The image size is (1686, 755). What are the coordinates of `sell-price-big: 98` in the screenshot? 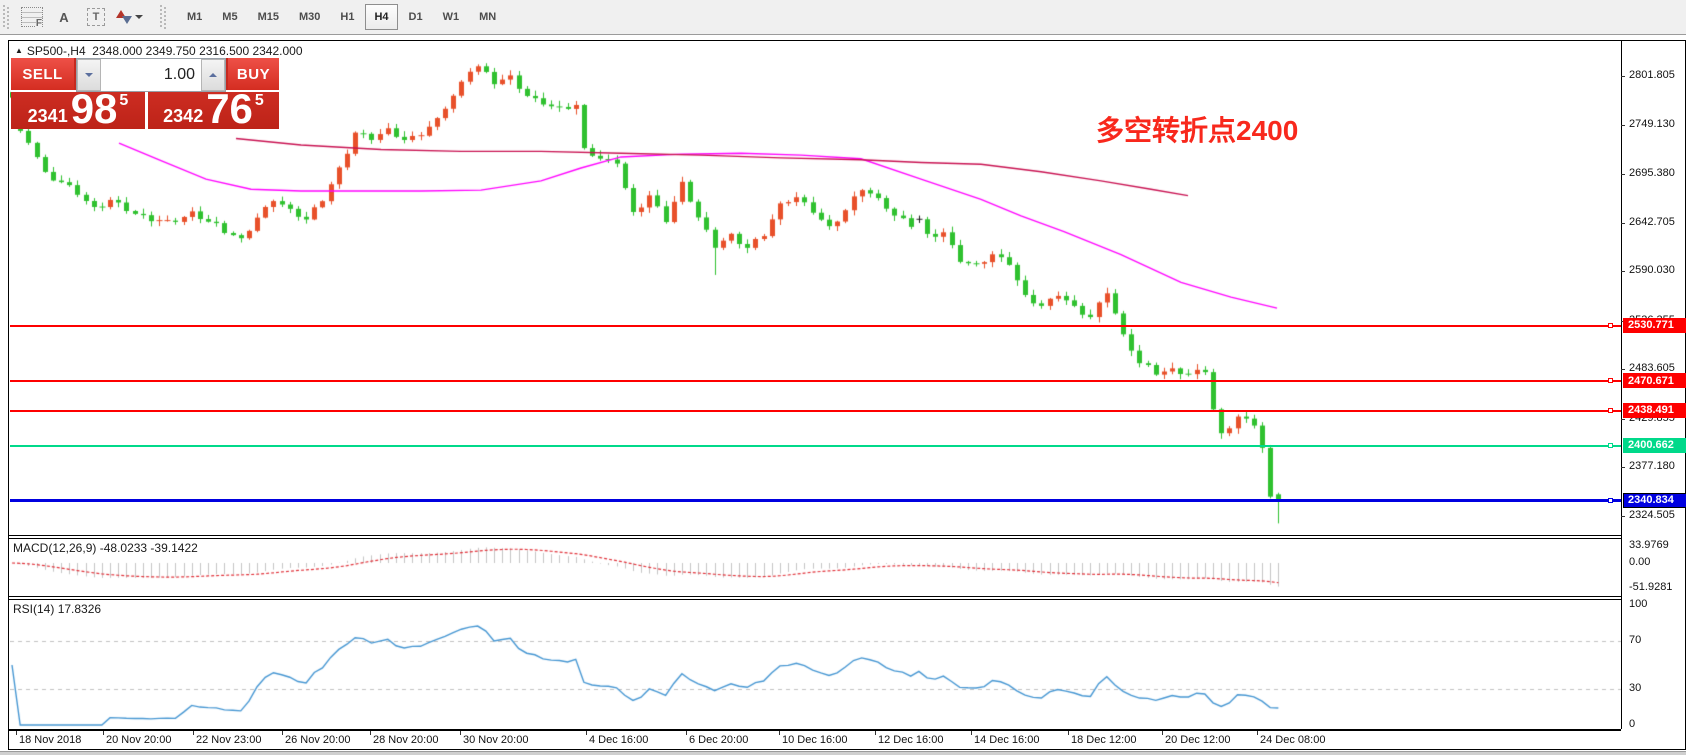 It's located at (94, 108).